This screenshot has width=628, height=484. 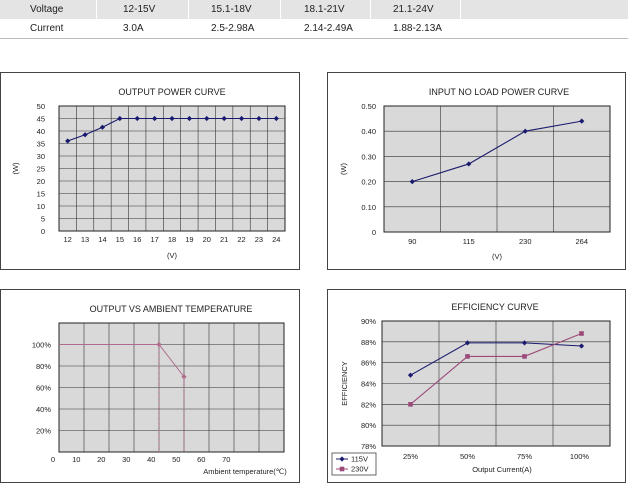 I want to click on spec-cell: 15.1-18V, so click(x=231, y=9).